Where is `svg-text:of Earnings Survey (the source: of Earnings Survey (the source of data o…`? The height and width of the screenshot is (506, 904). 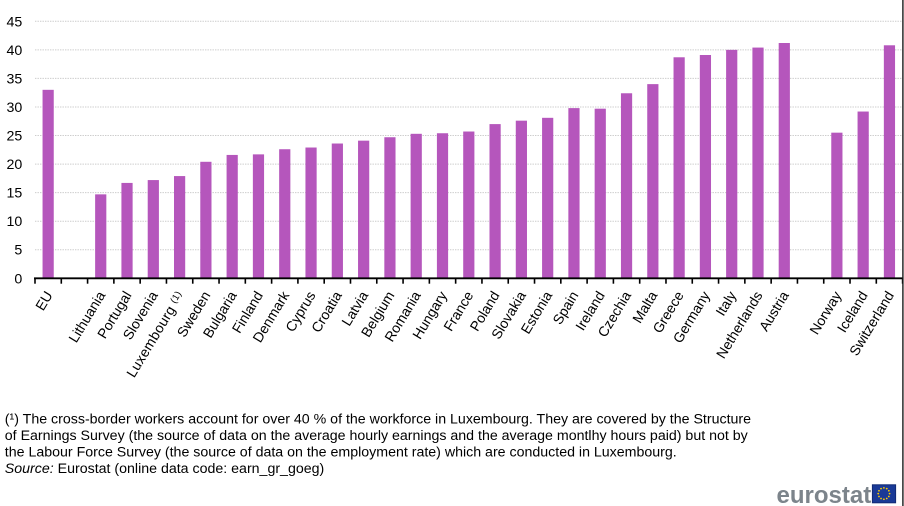
svg-text:of Earnings Survey (the source: of Earnings Survey (the source of data o… is located at coordinates (377, 436).